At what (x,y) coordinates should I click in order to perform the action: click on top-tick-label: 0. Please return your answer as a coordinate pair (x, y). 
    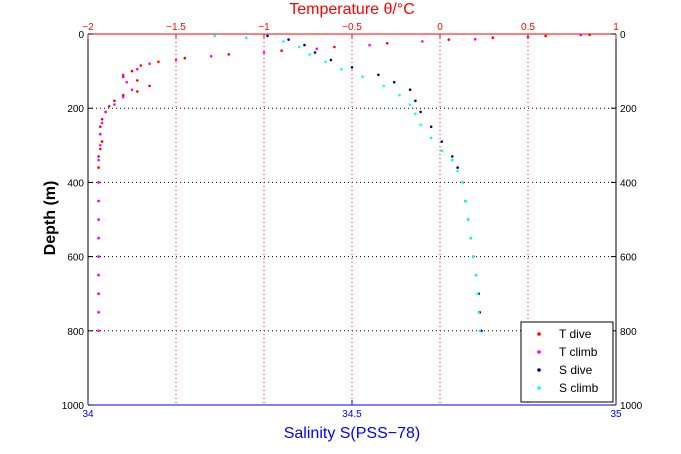
    Looking at the image, I should click on (440, 27).